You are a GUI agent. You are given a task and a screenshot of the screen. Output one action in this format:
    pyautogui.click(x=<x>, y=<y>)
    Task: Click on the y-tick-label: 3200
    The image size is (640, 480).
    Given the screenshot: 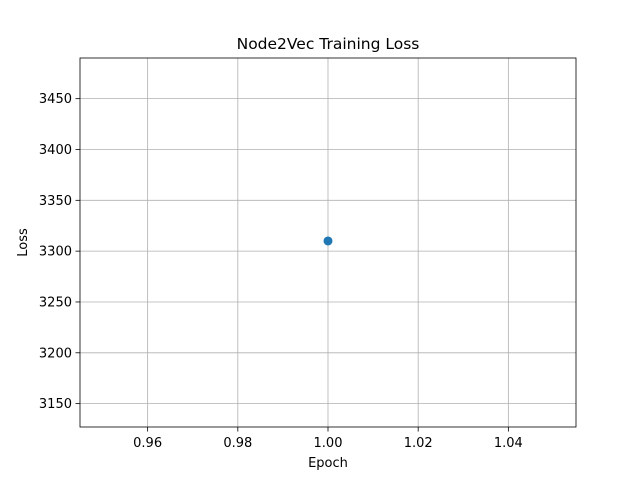 What is the action you would take?
    pyautogui.click(x=55, y=353)
    